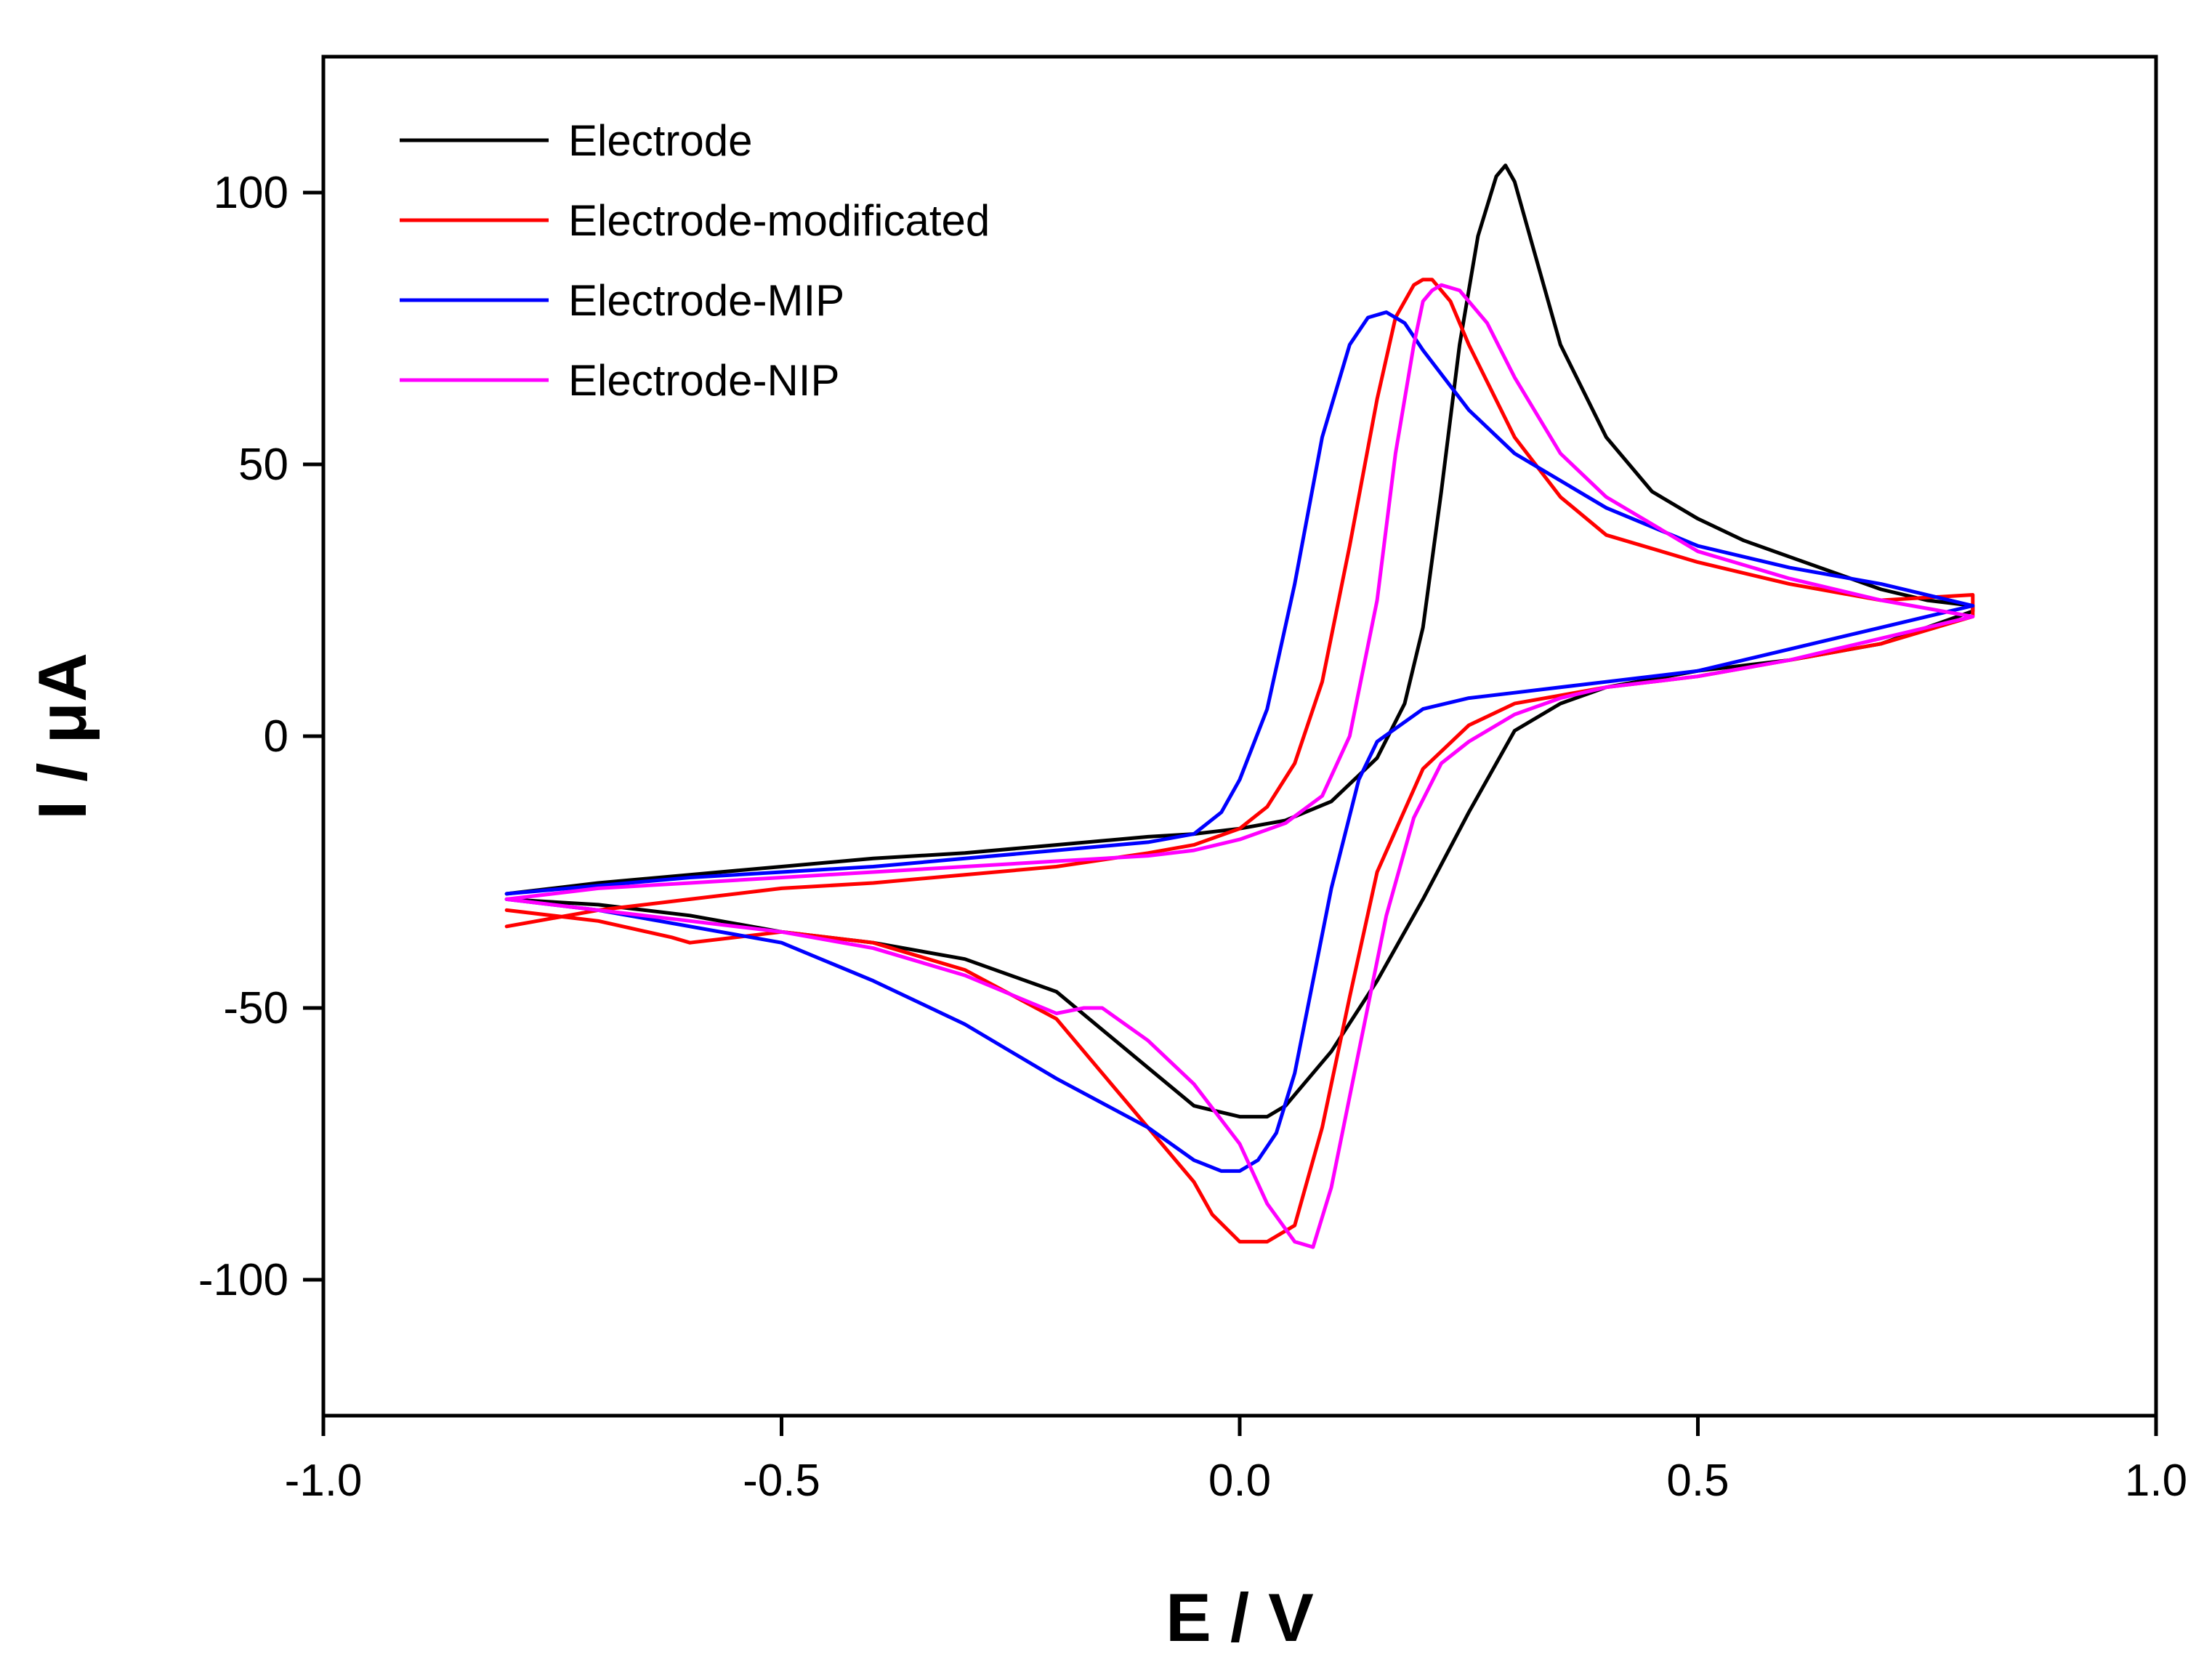 The height and width of the screenshot is (1678, 2212). I want to click on legend-label-electrode: Electrode, so click(660, 140).